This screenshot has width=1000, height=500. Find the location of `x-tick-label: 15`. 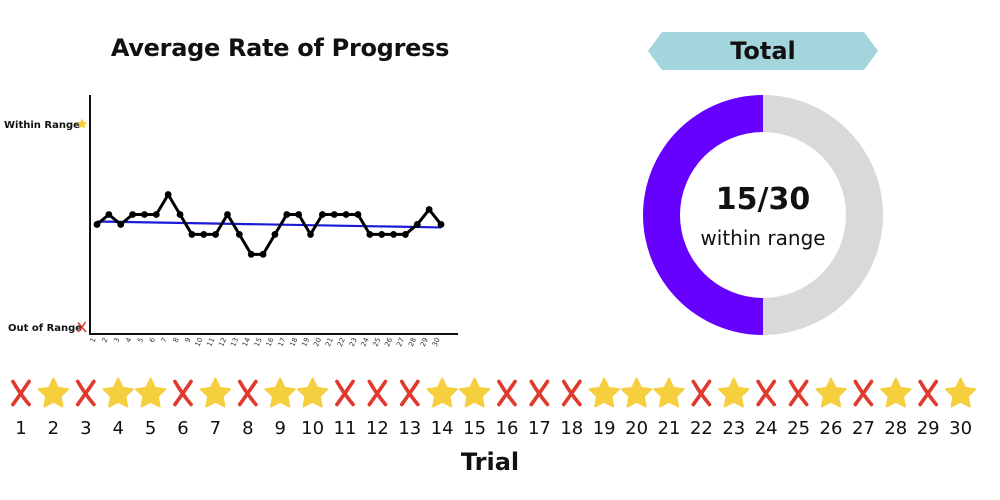

x-tick-label: 15 is located at coordinates (258, 341).